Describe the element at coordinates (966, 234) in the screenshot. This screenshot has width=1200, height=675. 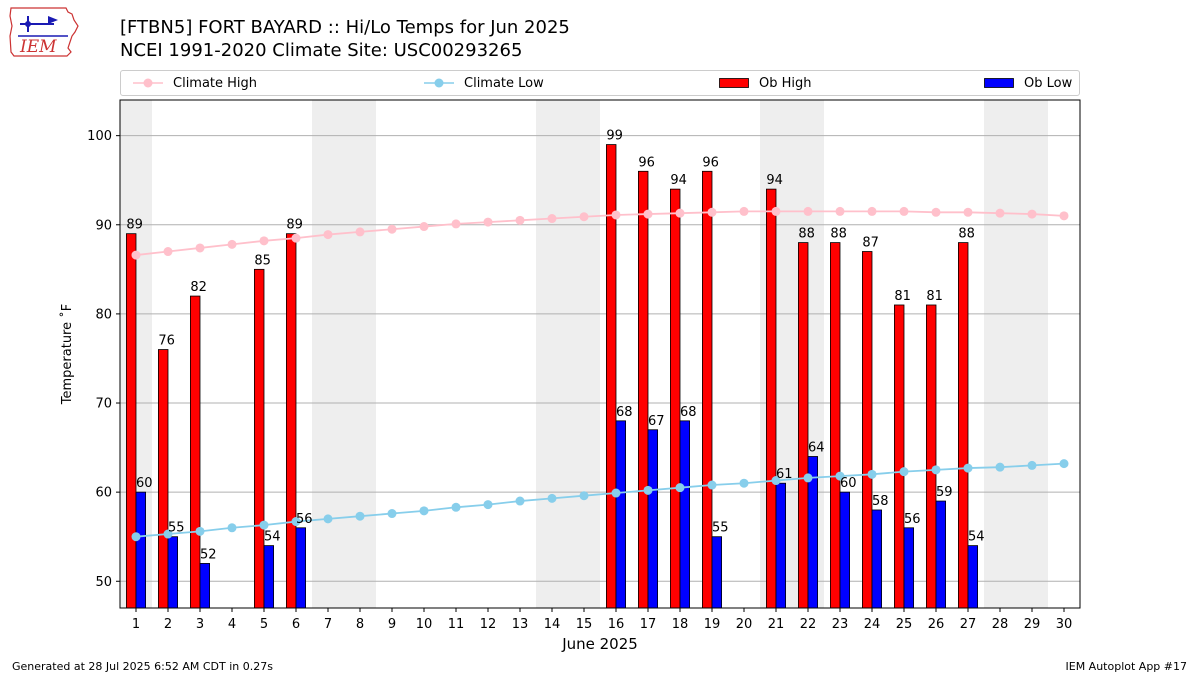
I see `ob-high-label-day-27: 88` at that location.